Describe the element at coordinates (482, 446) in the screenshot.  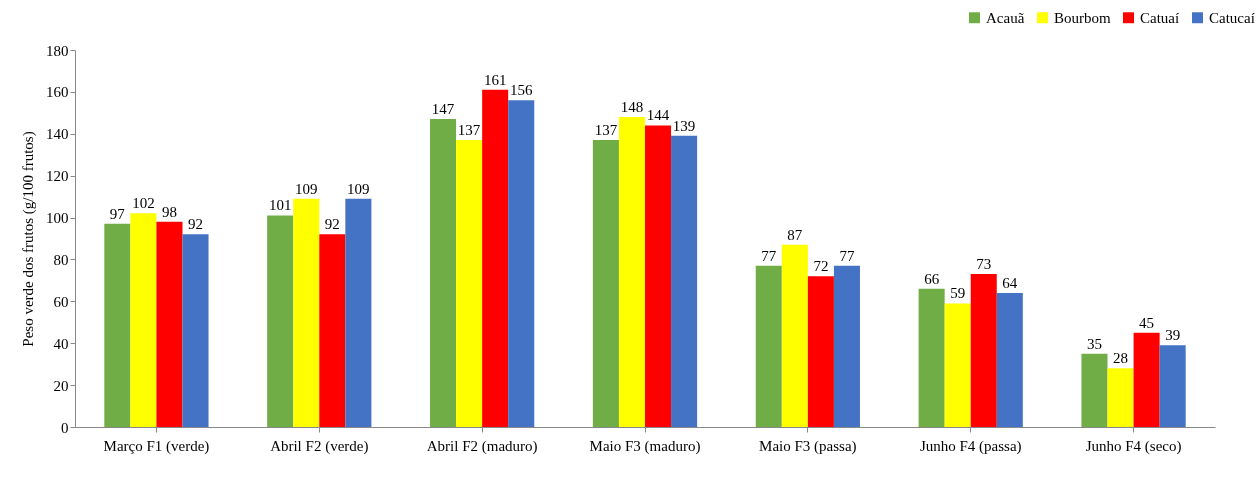
I see `x-tick-label: Abril F2 (maduro)` at that location.